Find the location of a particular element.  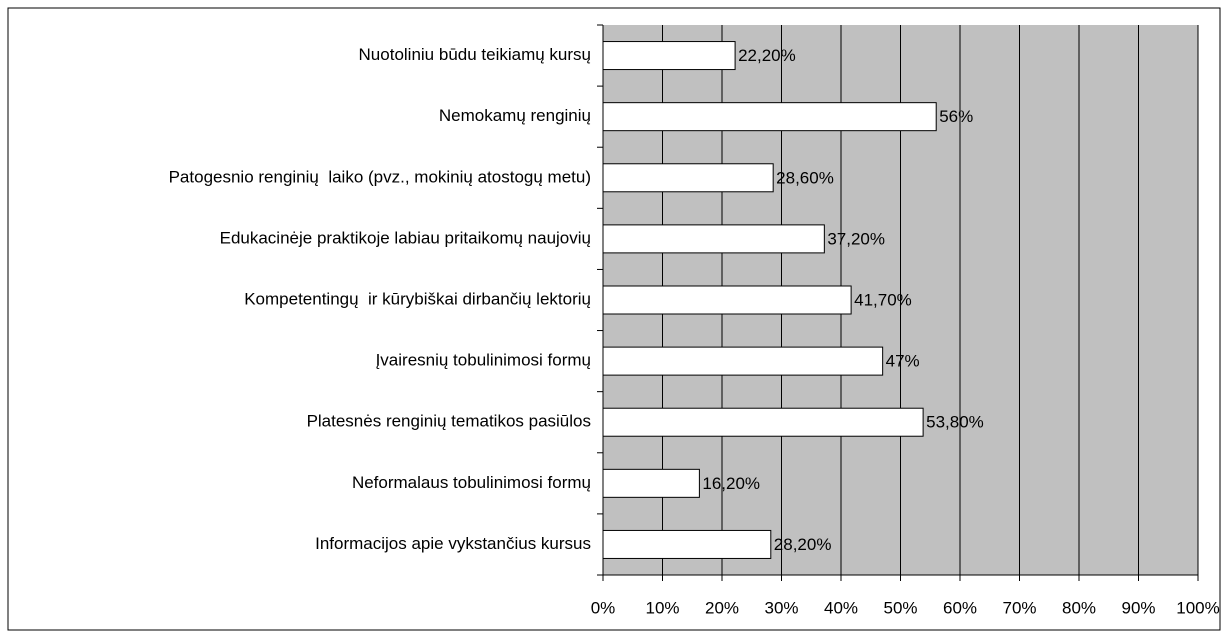

x-tick-label: 80% is located at coordinates (1079, 607).